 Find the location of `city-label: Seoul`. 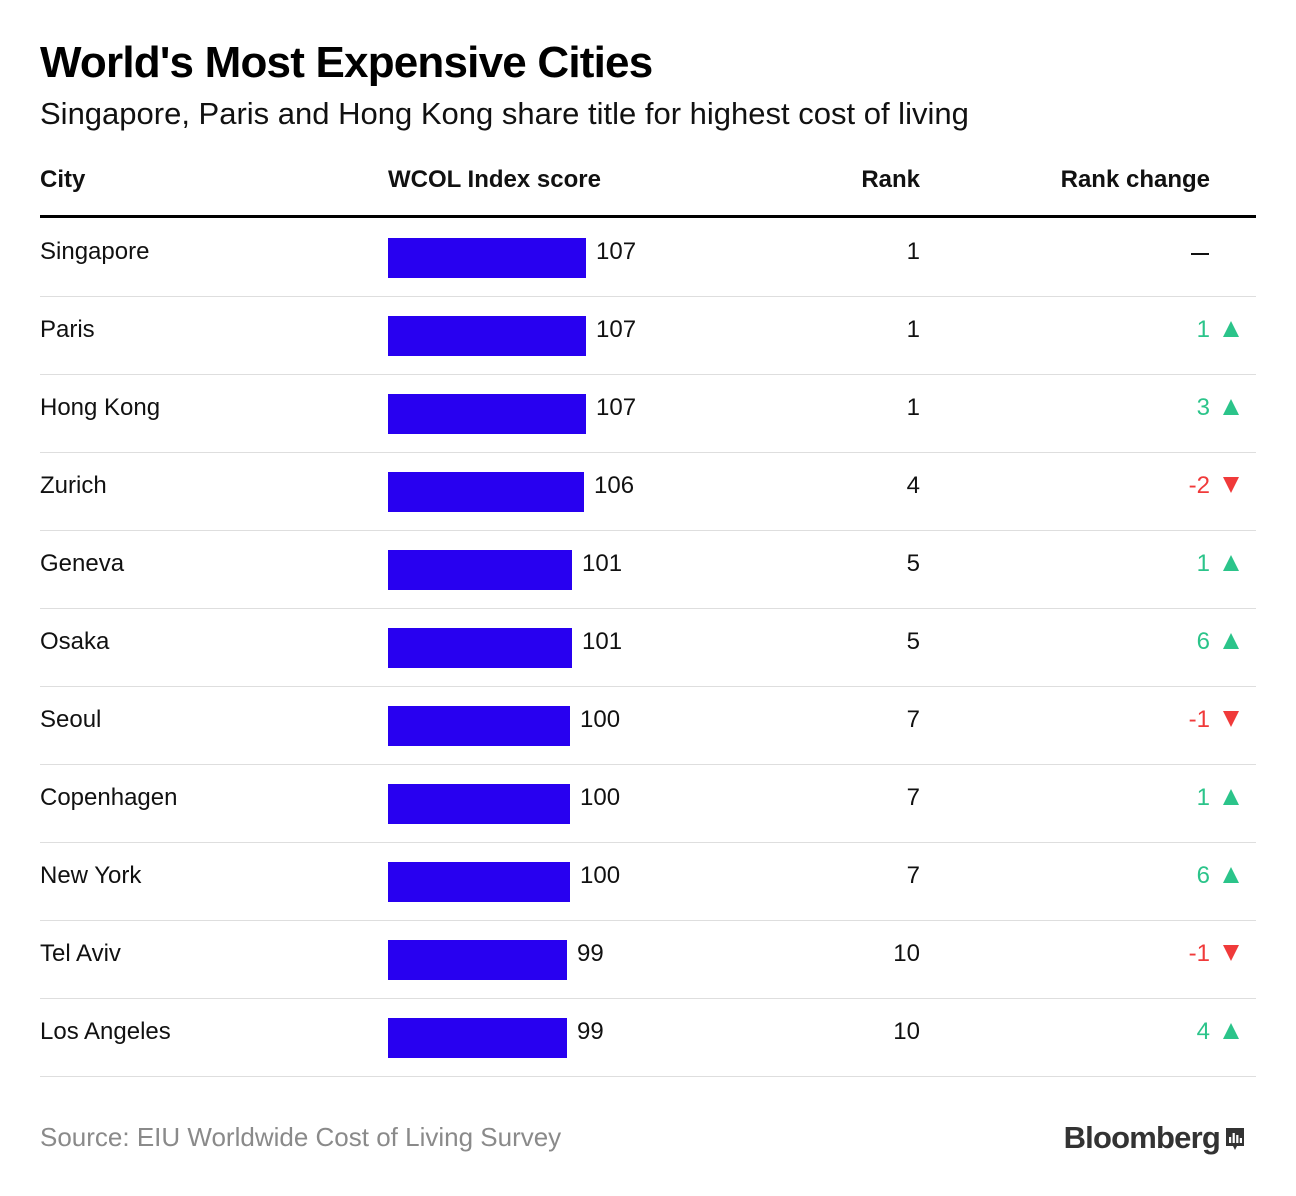

city-label: Seoul is located at coordinates (71, 719).